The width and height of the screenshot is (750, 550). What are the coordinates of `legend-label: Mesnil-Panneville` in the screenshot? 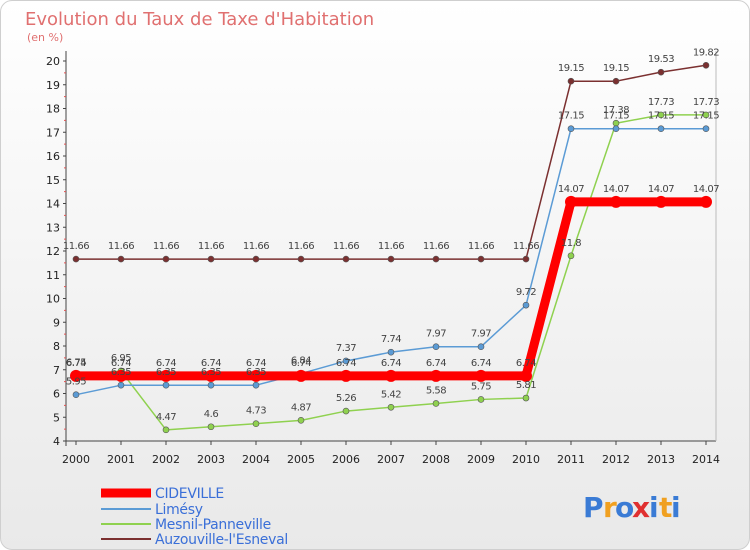 It's located at (213, 525).